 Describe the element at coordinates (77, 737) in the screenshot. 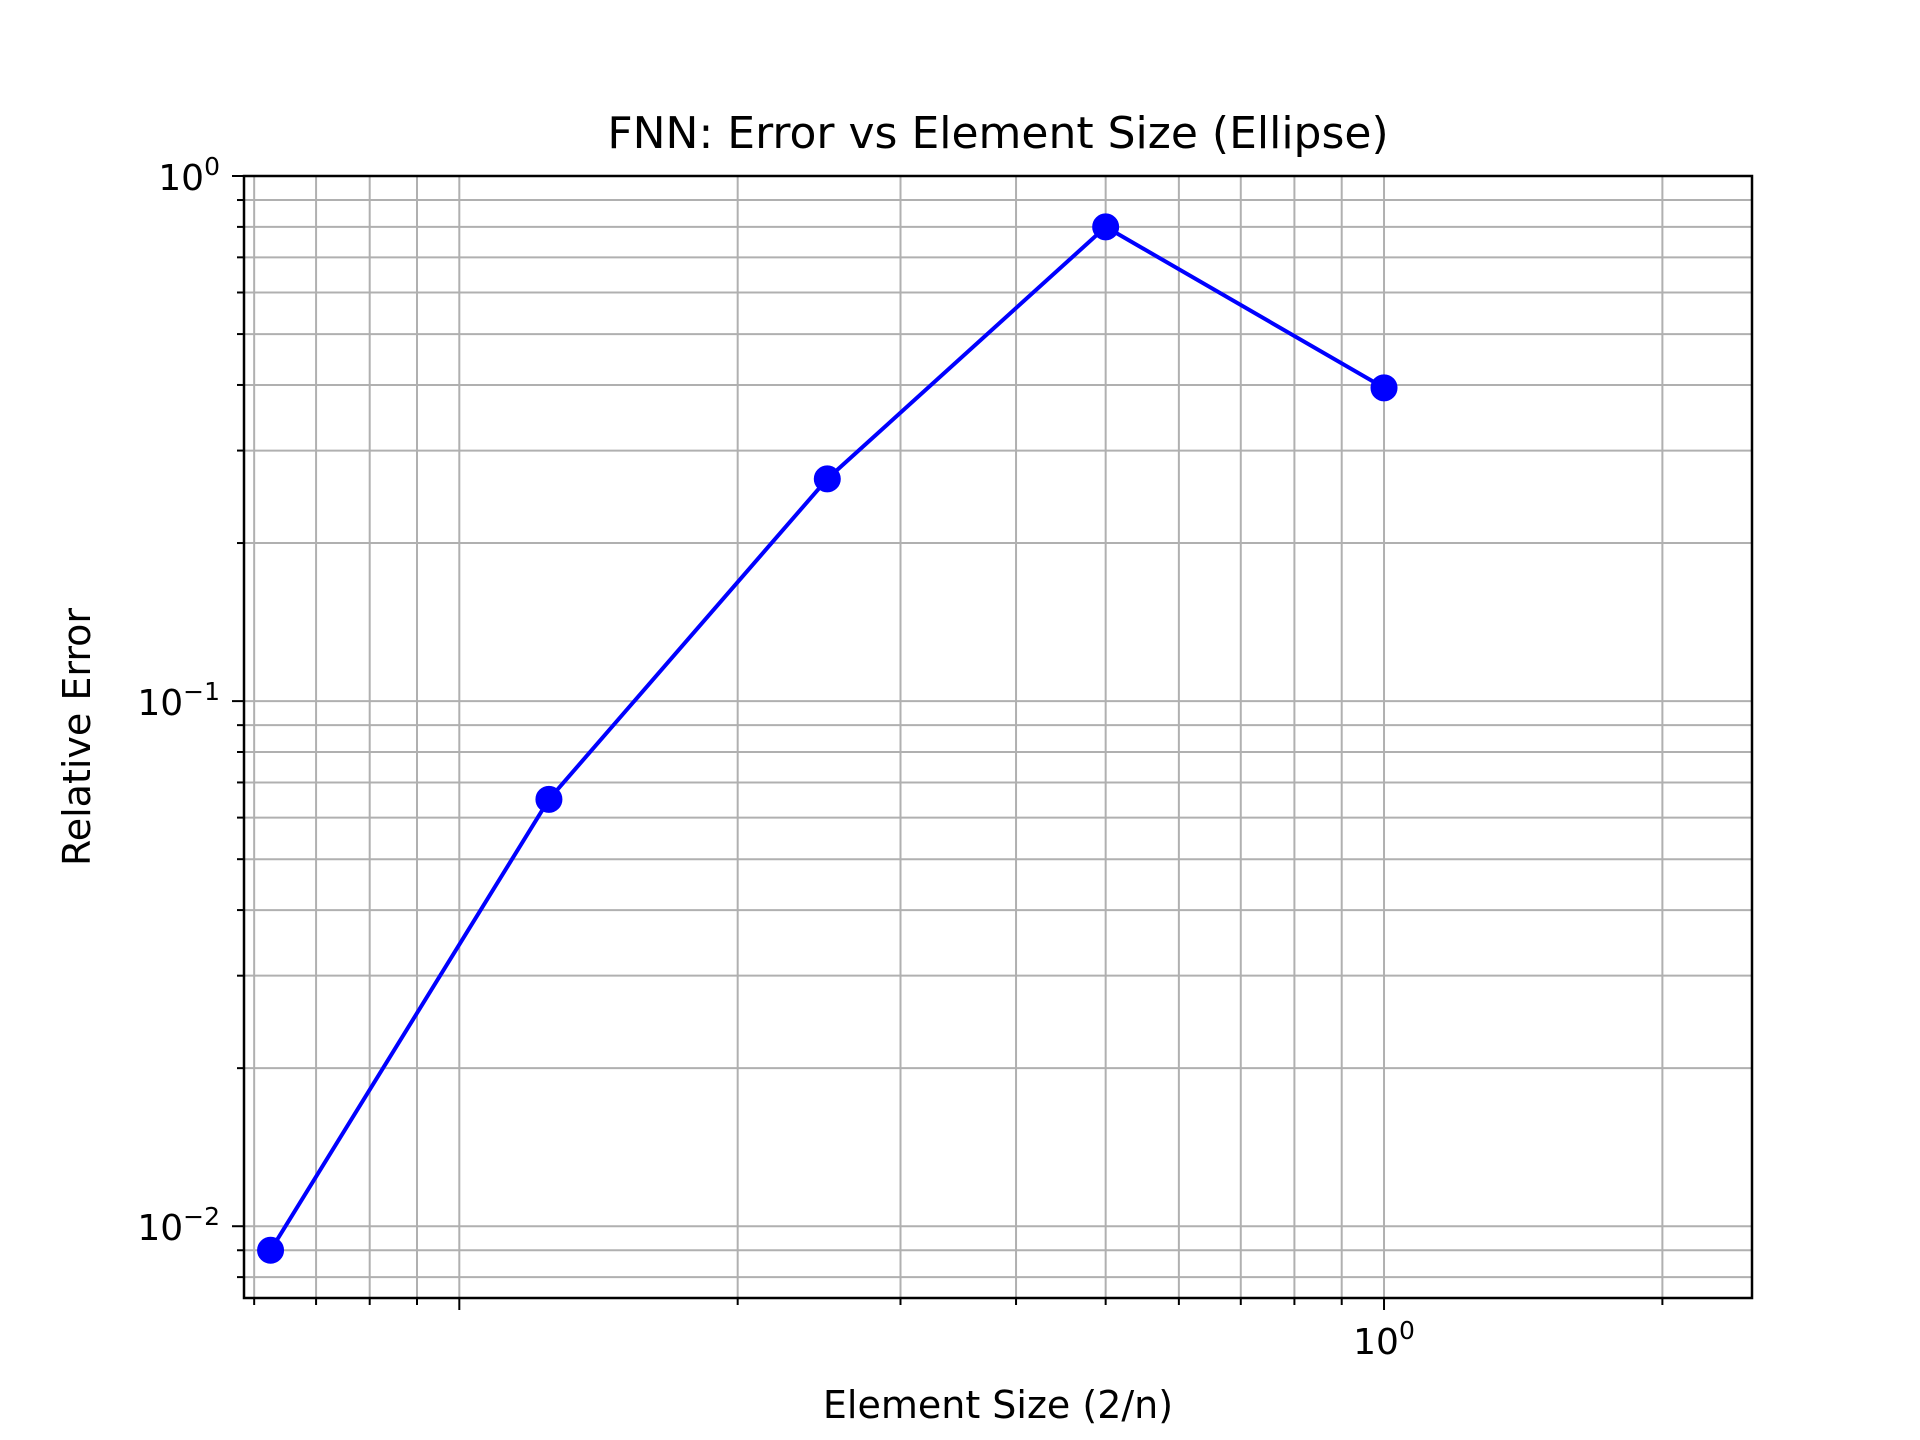

I see `y-axis-label: Relative Error` at that location.